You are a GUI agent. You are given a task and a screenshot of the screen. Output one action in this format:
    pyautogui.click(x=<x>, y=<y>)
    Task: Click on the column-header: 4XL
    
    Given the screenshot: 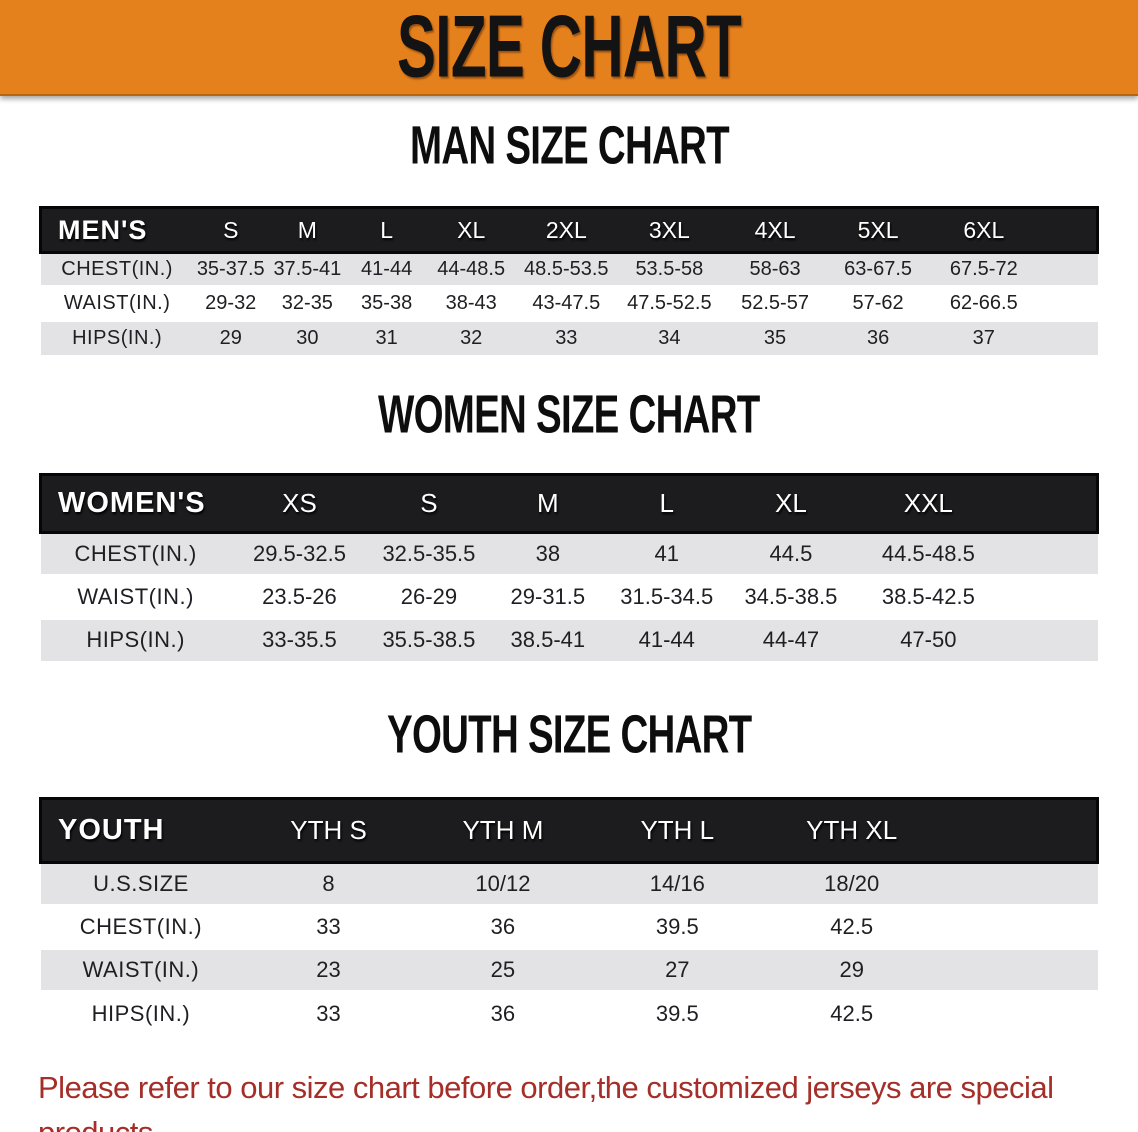 What is the action you would take?
    pyautogui.click(x=775, y=230)
    